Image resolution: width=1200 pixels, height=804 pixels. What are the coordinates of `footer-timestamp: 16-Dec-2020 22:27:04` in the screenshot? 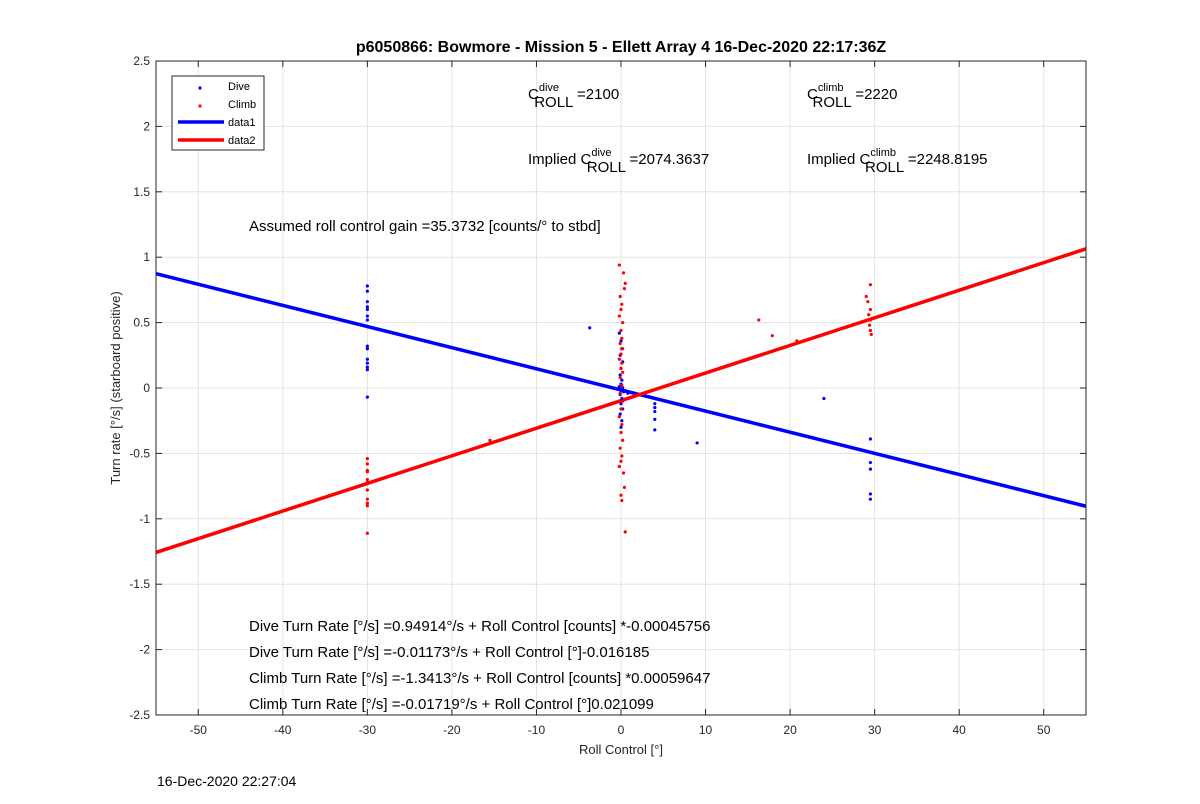 It's located at (227, 781).